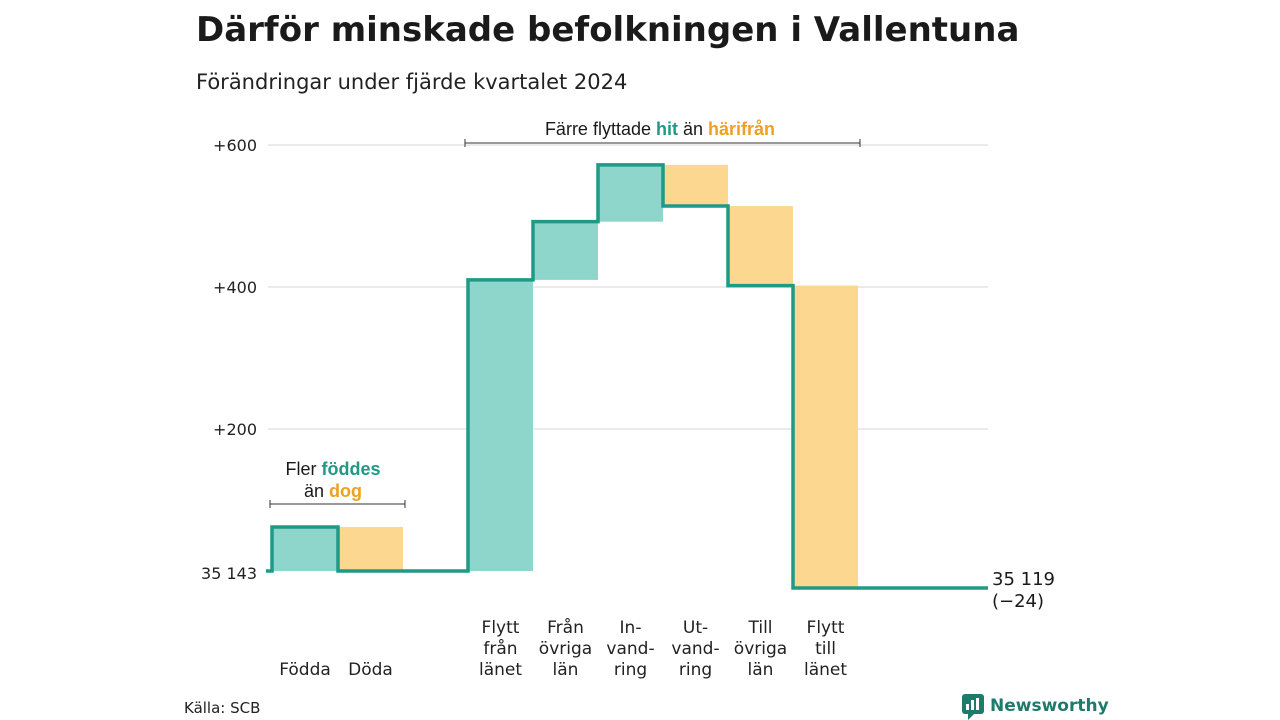  I want to click on svg-text: Färre flyttade hit än härifrån, so click(660, 129).